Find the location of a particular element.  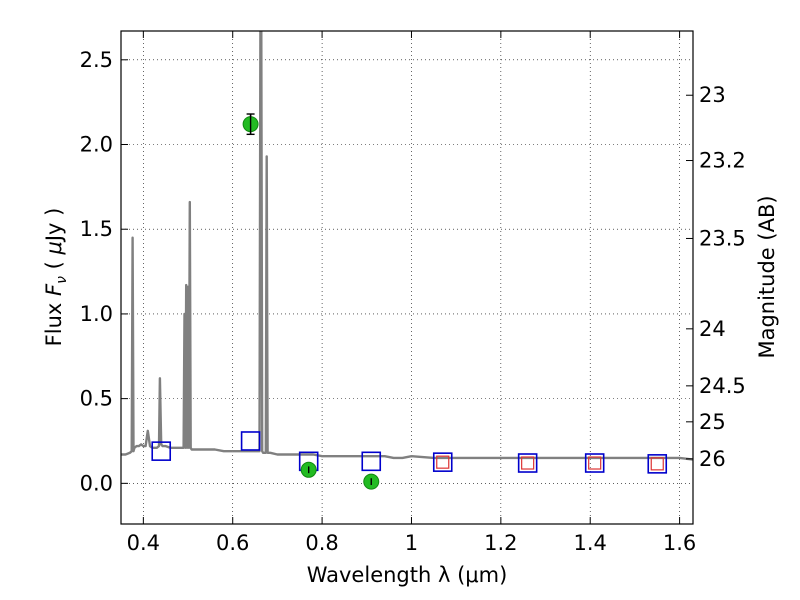

x-tick-label: 1.6 is located at coordinates (679, 543).